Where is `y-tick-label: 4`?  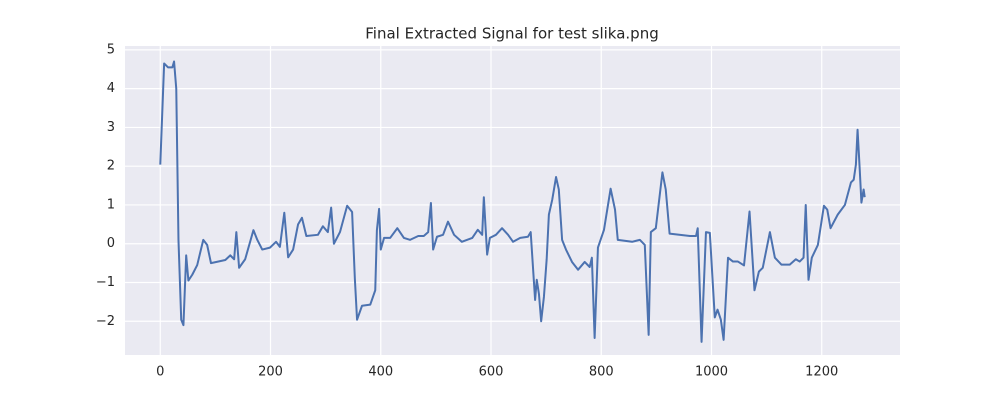 y-tick-label: 4 is located at coordinates (111, 88).